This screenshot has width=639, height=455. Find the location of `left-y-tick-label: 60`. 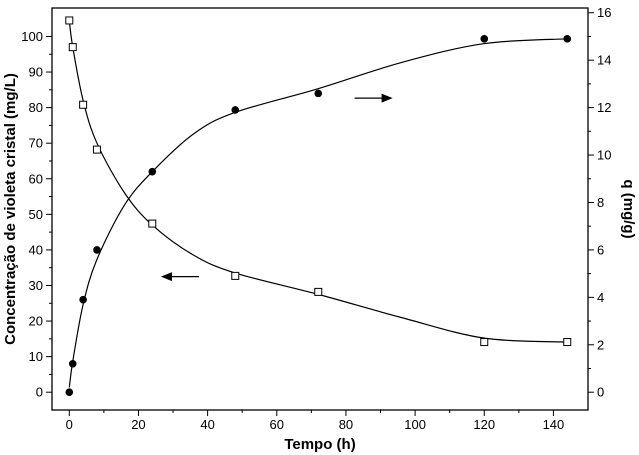

left-y-tick-label: 60 is located at coordinates (36, 178).